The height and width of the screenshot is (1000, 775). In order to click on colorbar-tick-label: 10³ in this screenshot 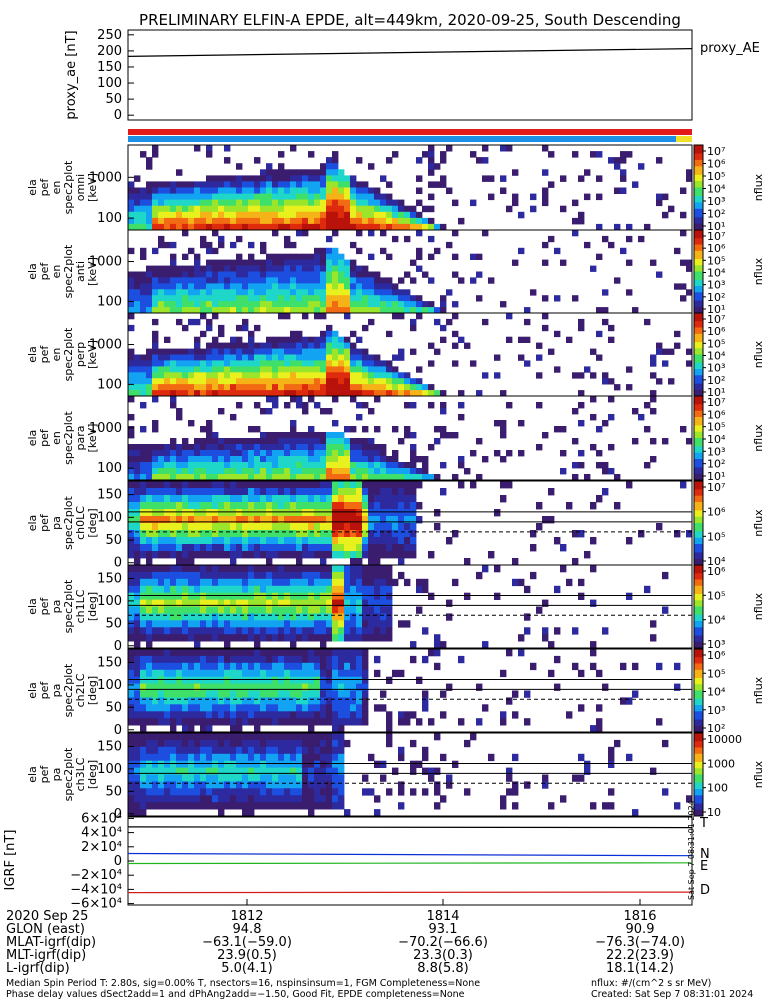, I will do `click(716, 201)`.